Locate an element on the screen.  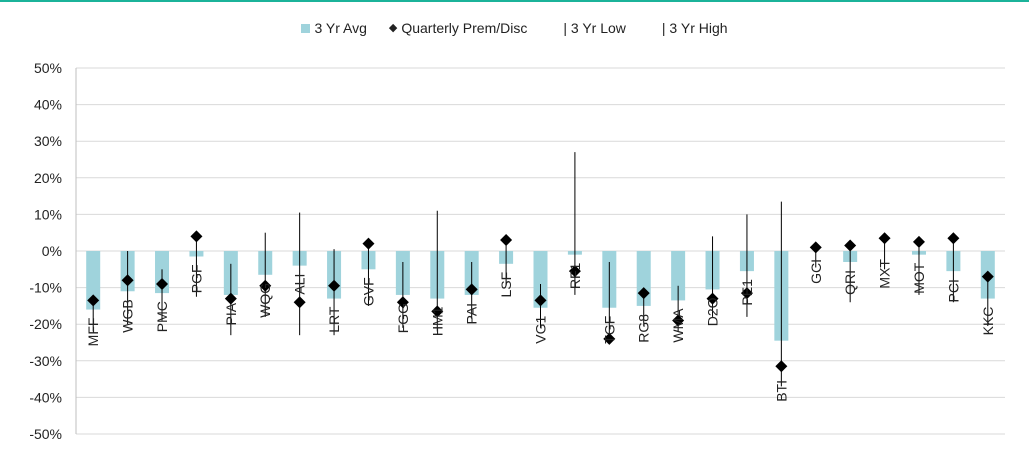
x-tick-label: LSF is located at coordinates (506, 285).